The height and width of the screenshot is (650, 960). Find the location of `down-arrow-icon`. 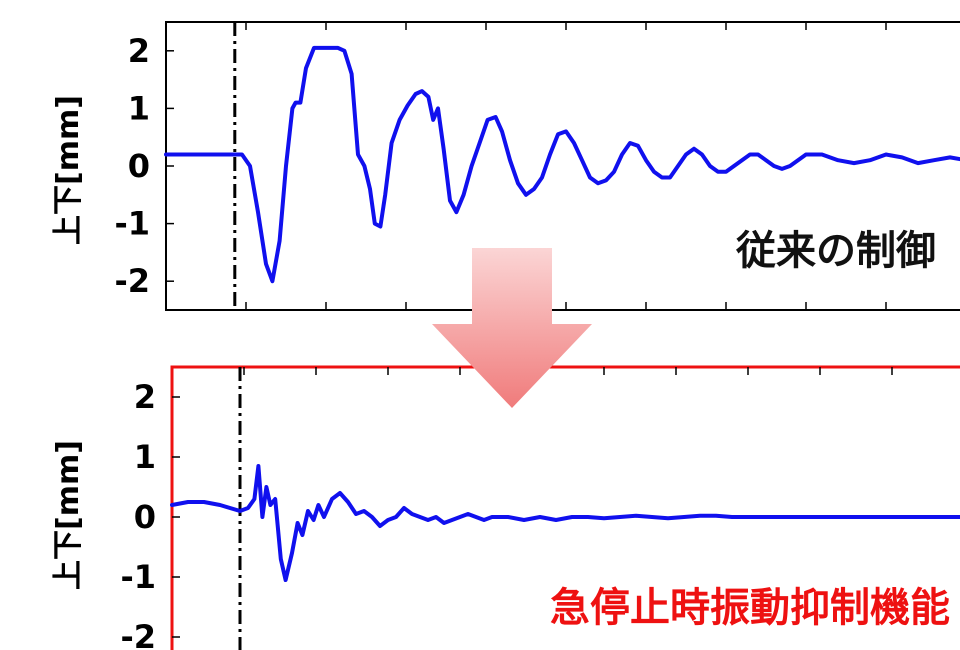

down-arrow-icon is located at coordinates (512, 328).